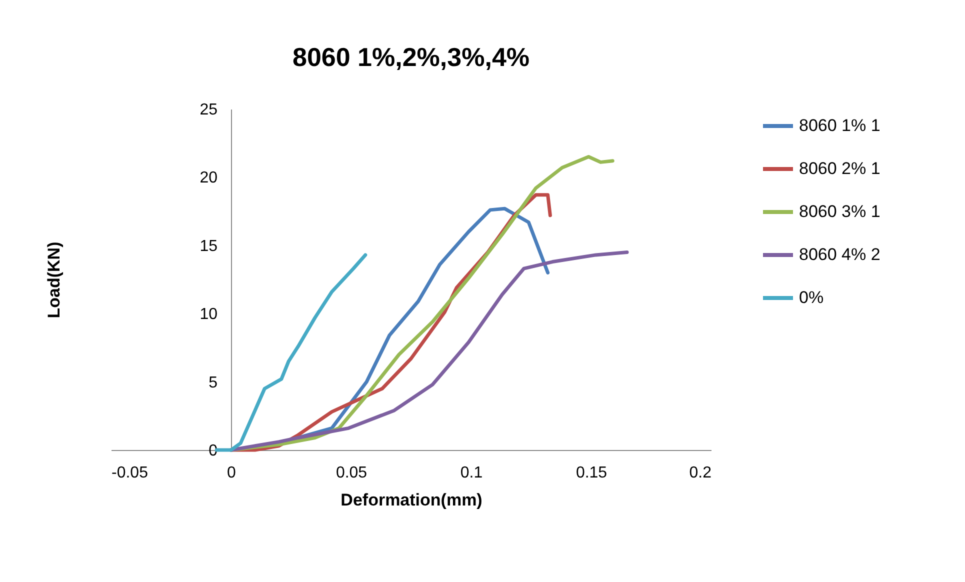  What do you see at coordinates (130, 473) in the screenshot?
I see `x-tick-label: -0.05` at bounding box center [130, 473].